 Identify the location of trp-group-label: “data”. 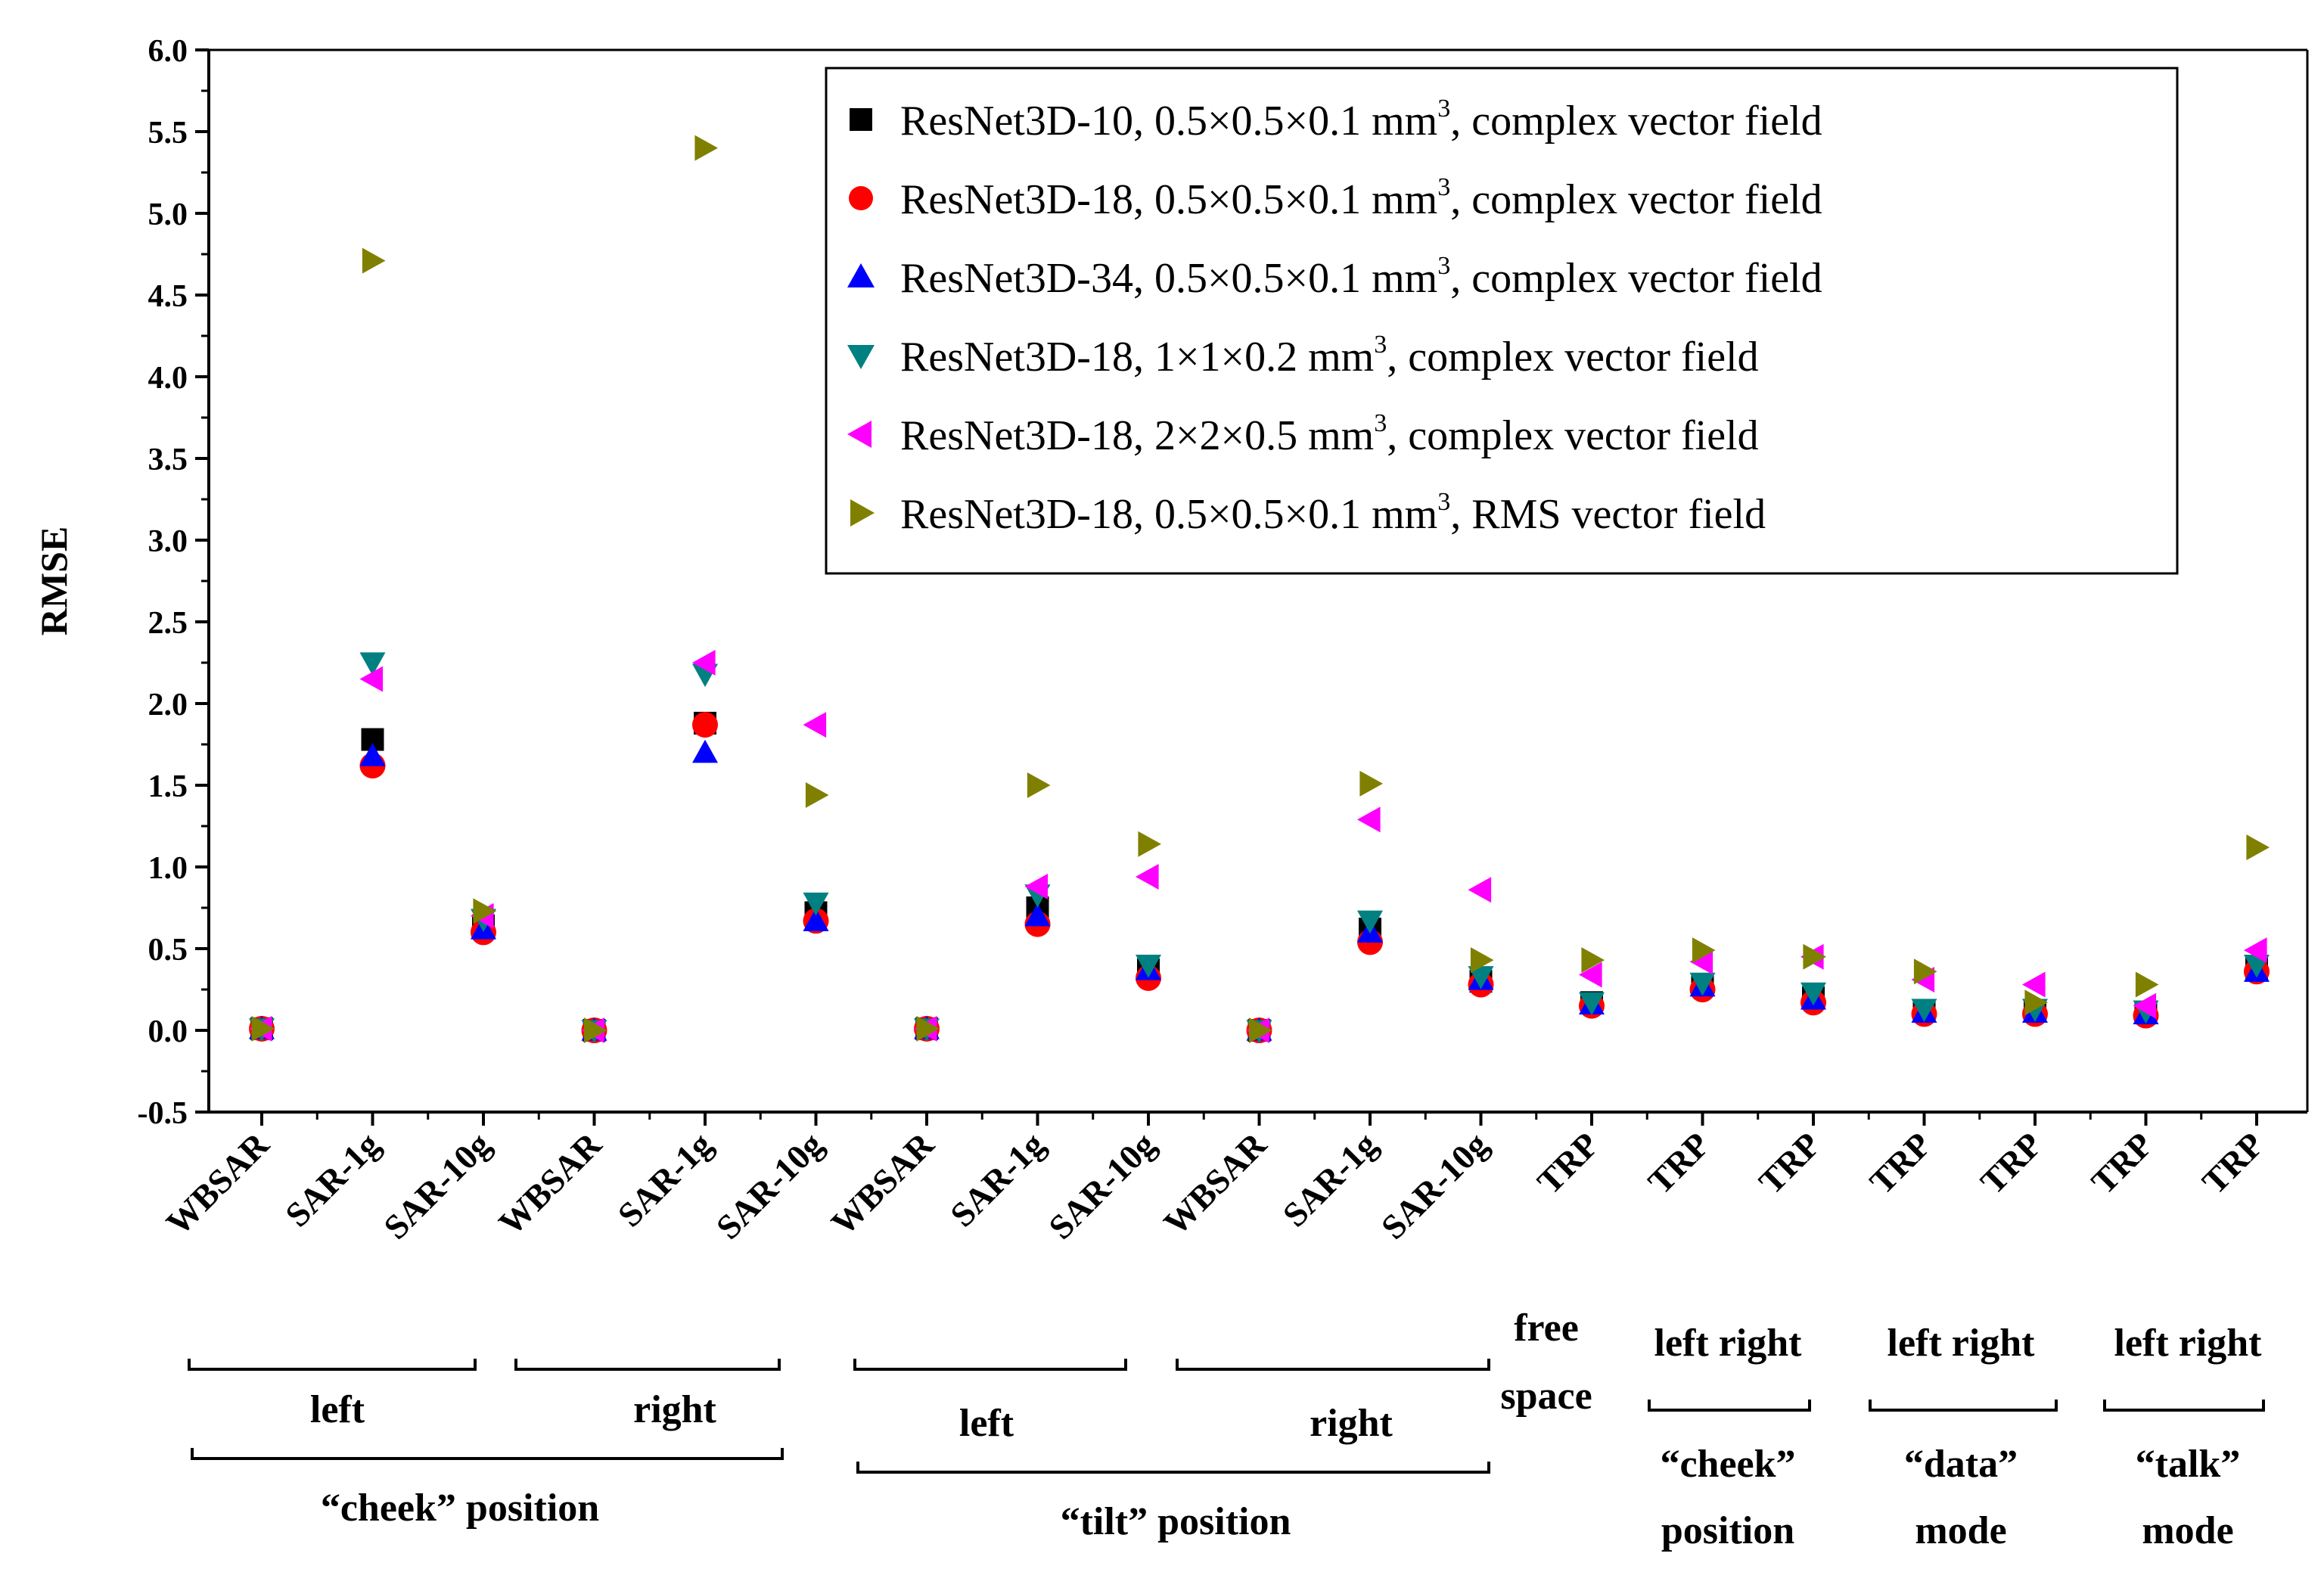
(1961, 1465).